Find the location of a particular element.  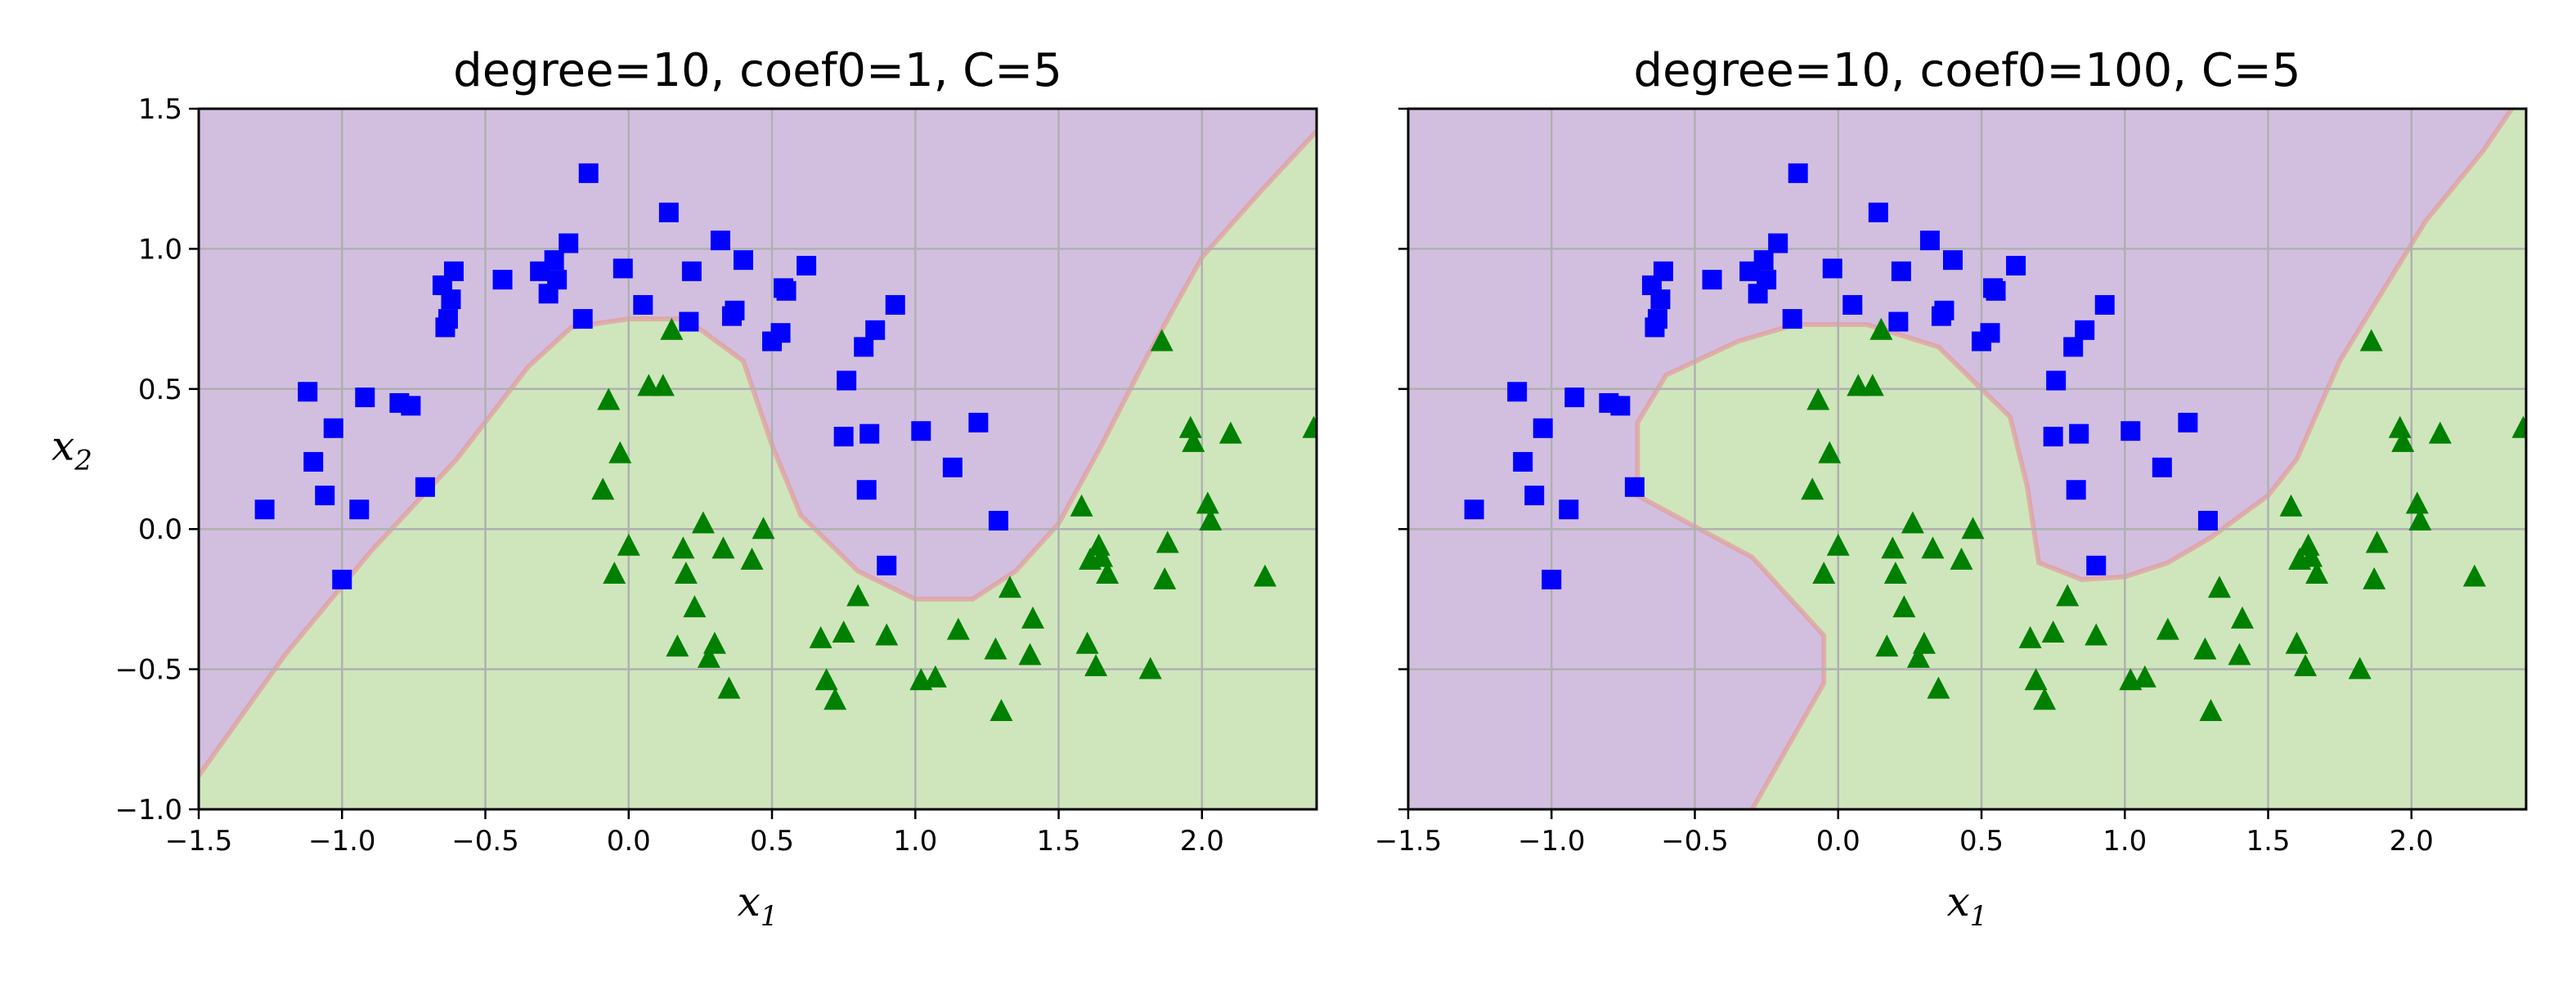

y-tick-label: 0.5 is located at coordinates (160, 390).